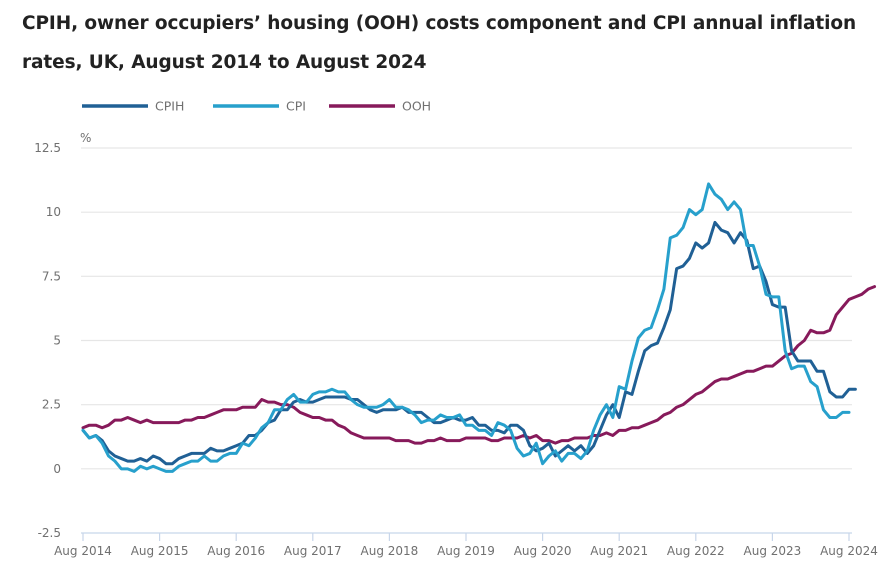  Describe the element at coordinates (133, 106) in the screenshot. I see `legend-item-cpih: CPIH` at that location.